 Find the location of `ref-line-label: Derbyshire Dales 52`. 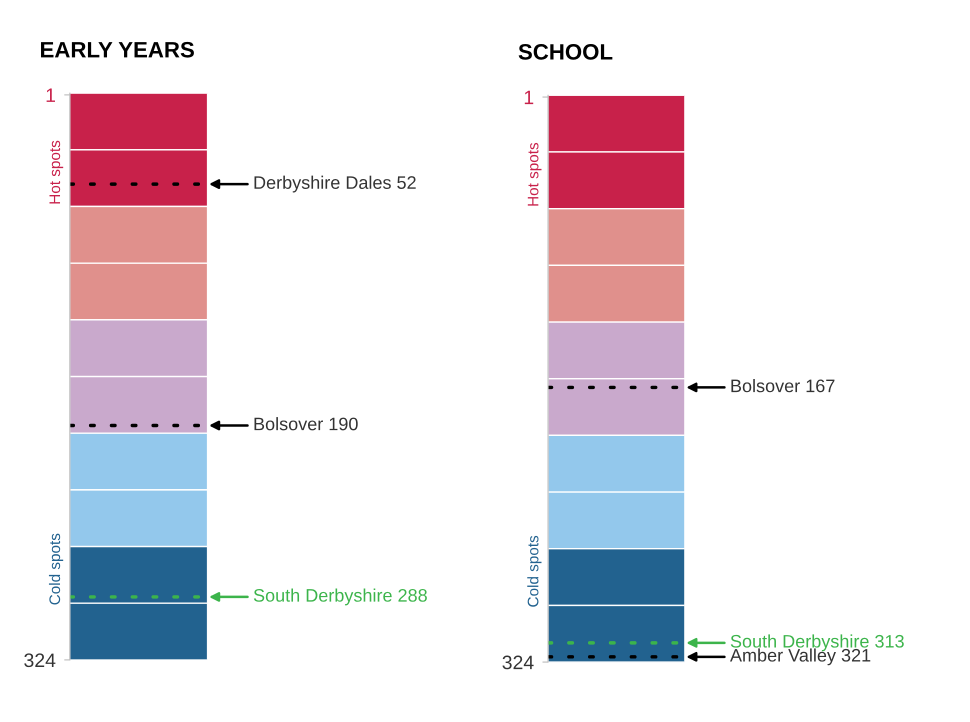

ref-line-label: Derbyshire Dales 52 is located at coordinates (335, 184).